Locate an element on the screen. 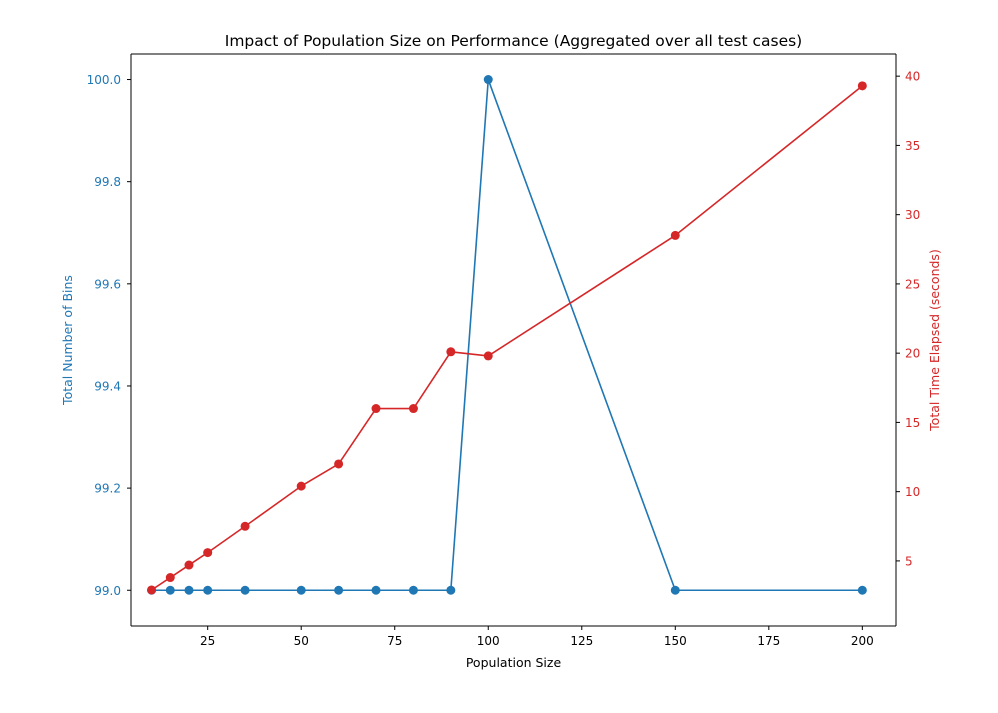 The width and height of the screenshot is (998, 713). y-right-tick-label: 35 is located at coordinates (912, 146).